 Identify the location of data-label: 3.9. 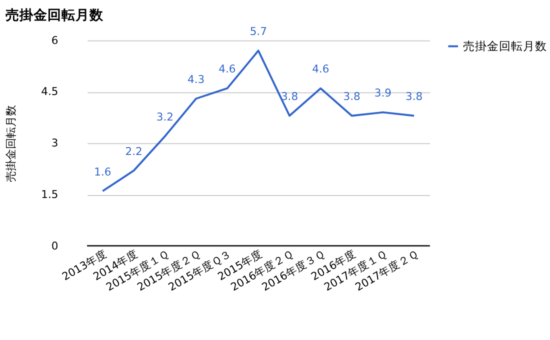
(383, 93).